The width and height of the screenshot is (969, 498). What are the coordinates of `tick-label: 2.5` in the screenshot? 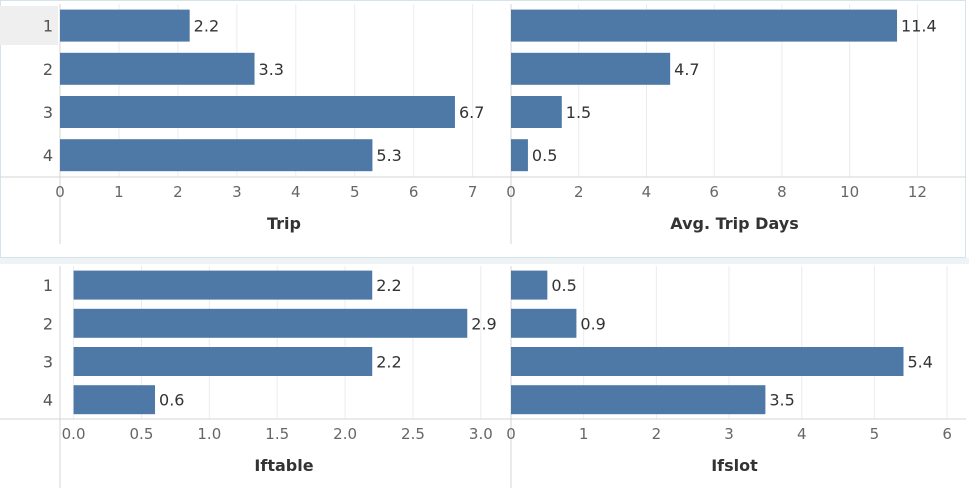 It's located at (413, 434).